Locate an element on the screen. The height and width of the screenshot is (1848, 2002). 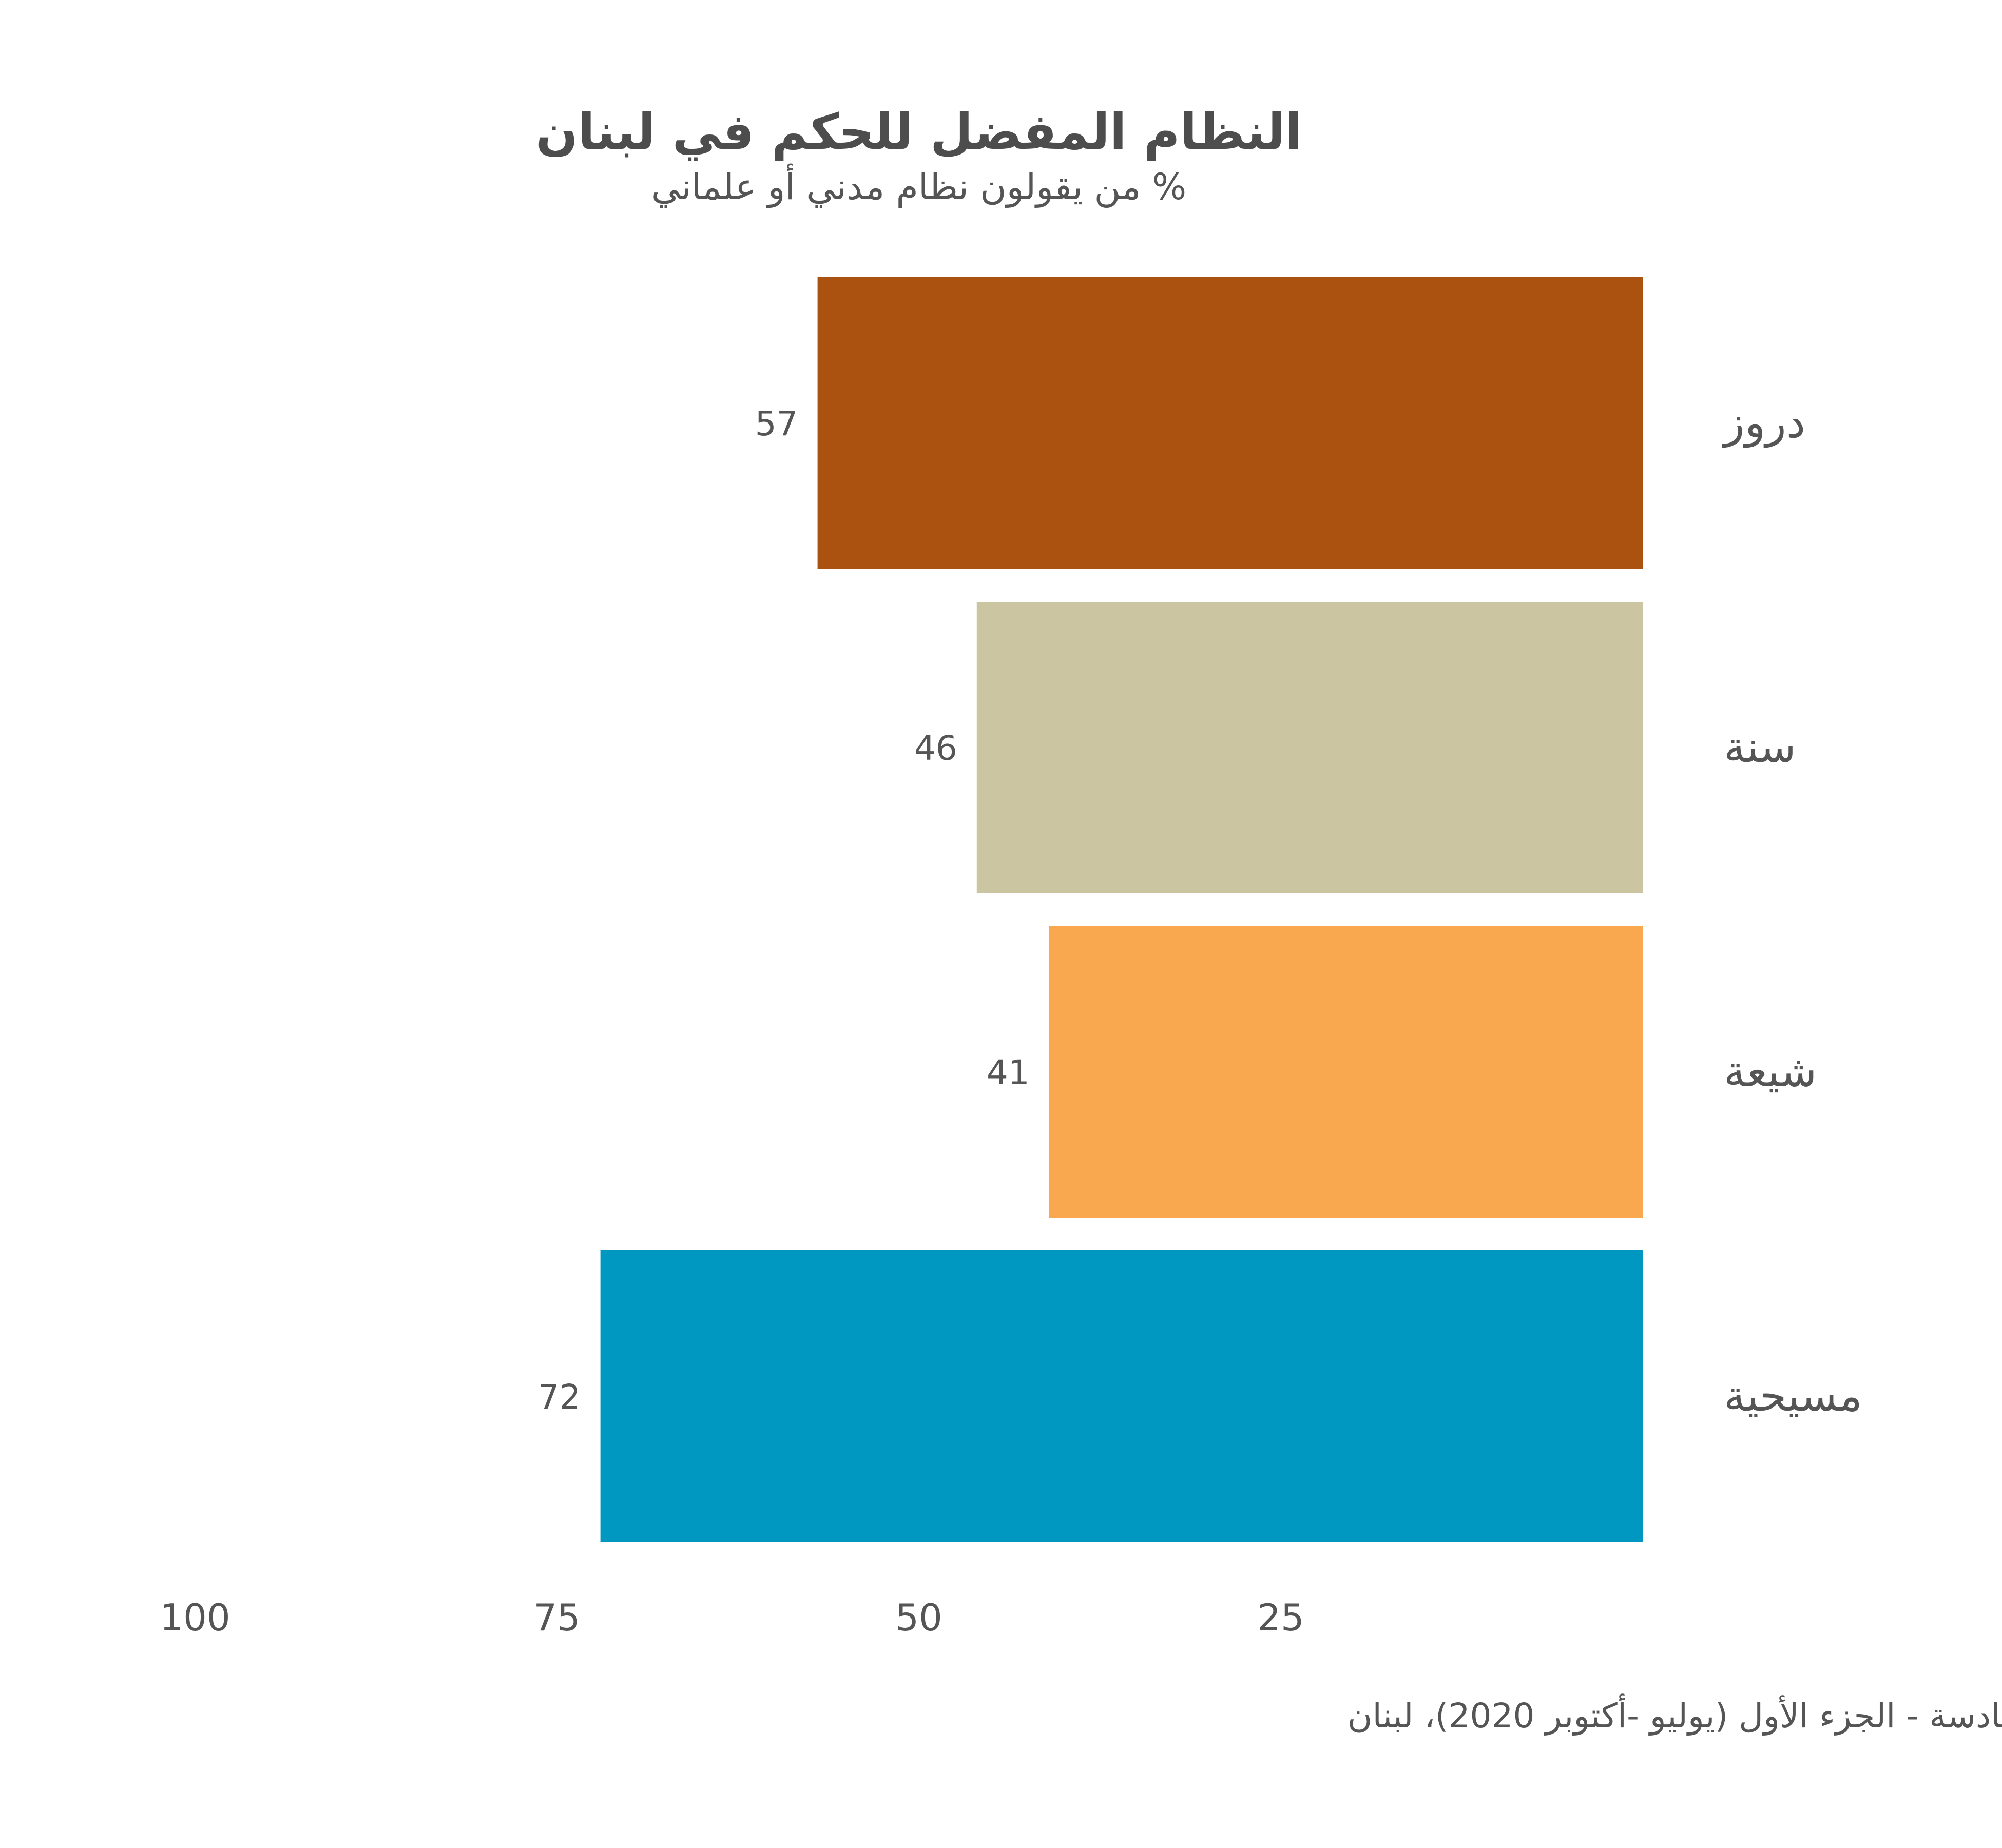
x-tick-label-75: 75 is located at coordinates (557, 1617).